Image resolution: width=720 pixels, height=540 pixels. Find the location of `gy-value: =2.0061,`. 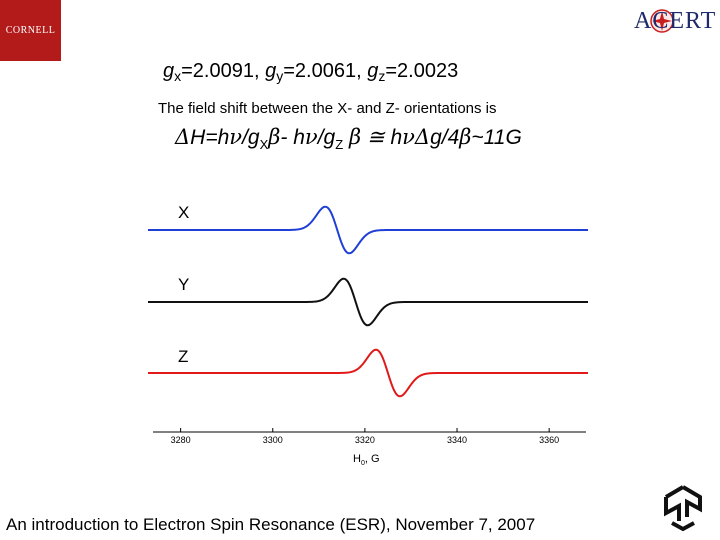

gy-value: =2.0061, is located at coordinates (322, 71).